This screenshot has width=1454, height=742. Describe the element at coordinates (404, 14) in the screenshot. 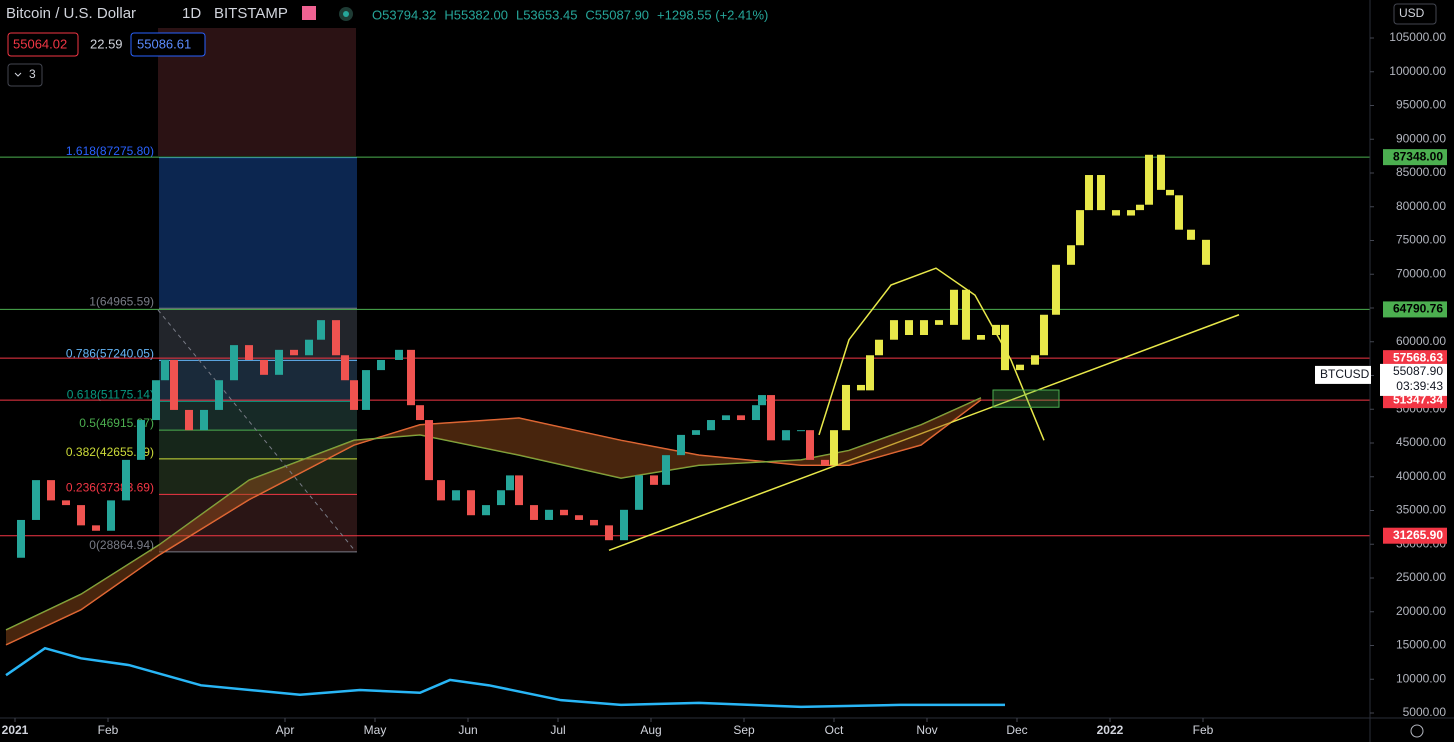

I see `ohlc-value: O53794.32` at that location.